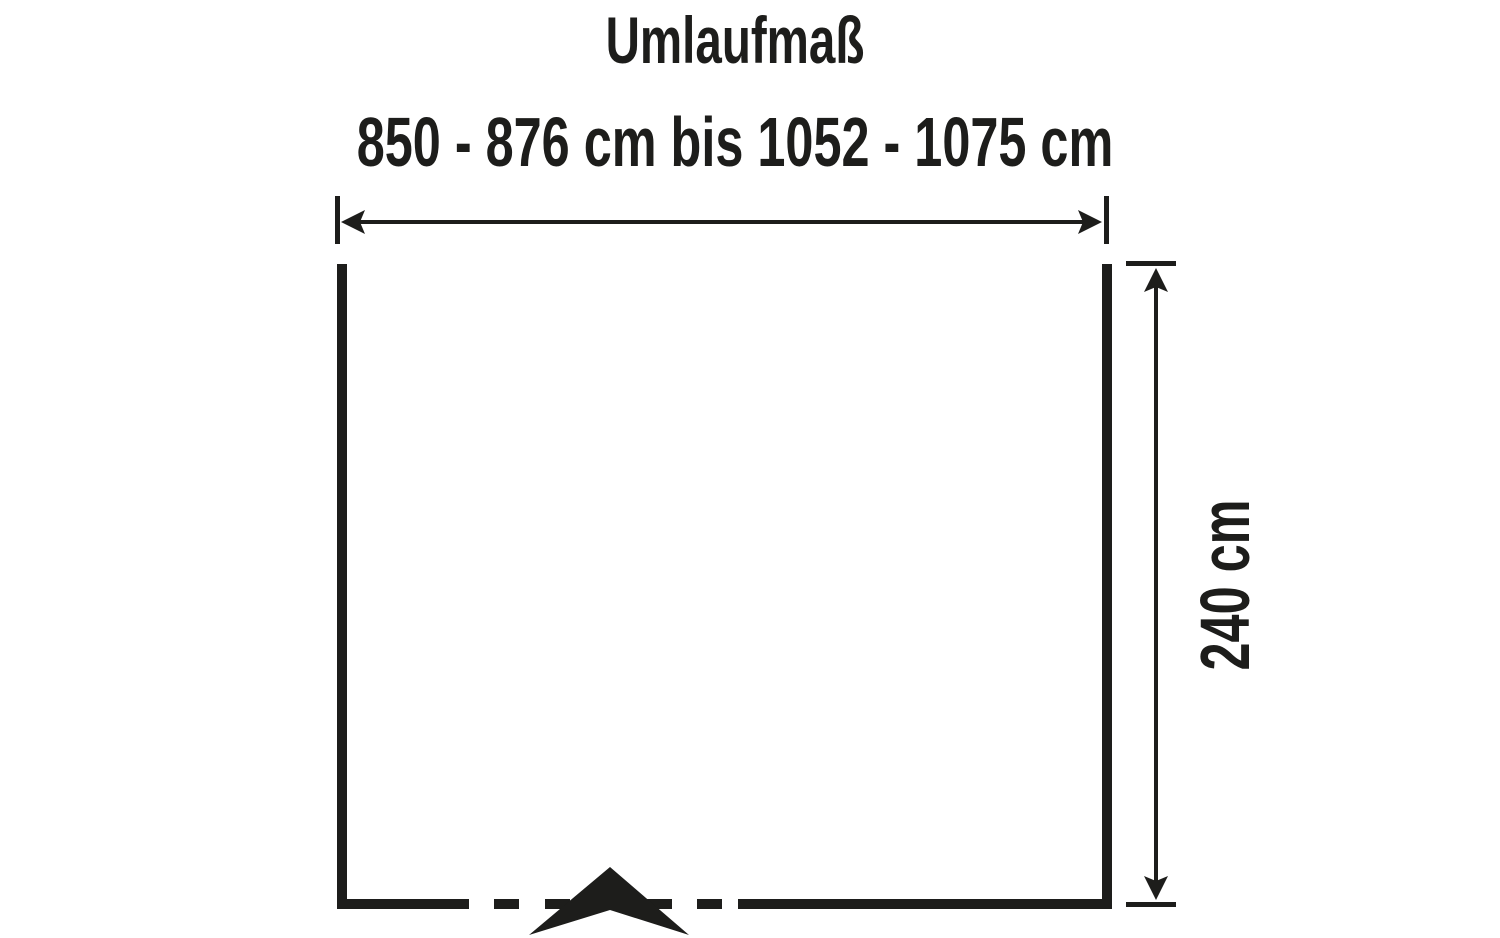 This screenshot has width=1500, height=938. Describe the element at coordinates (1107, 586) in the screenshot. I see `right-wall` at that location.